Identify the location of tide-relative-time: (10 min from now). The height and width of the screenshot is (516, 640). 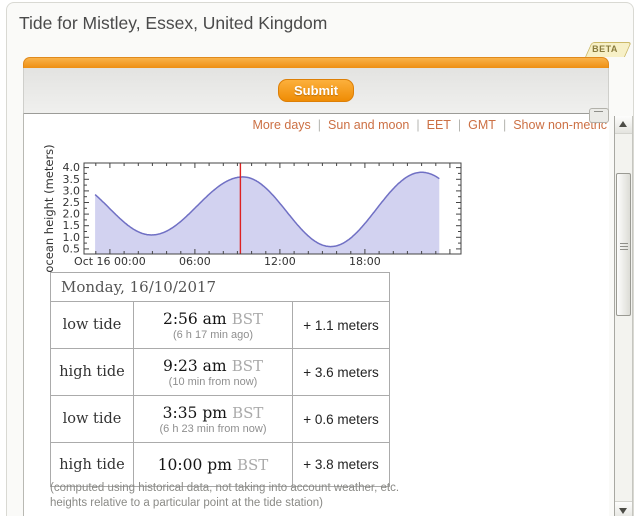
(213, 382).